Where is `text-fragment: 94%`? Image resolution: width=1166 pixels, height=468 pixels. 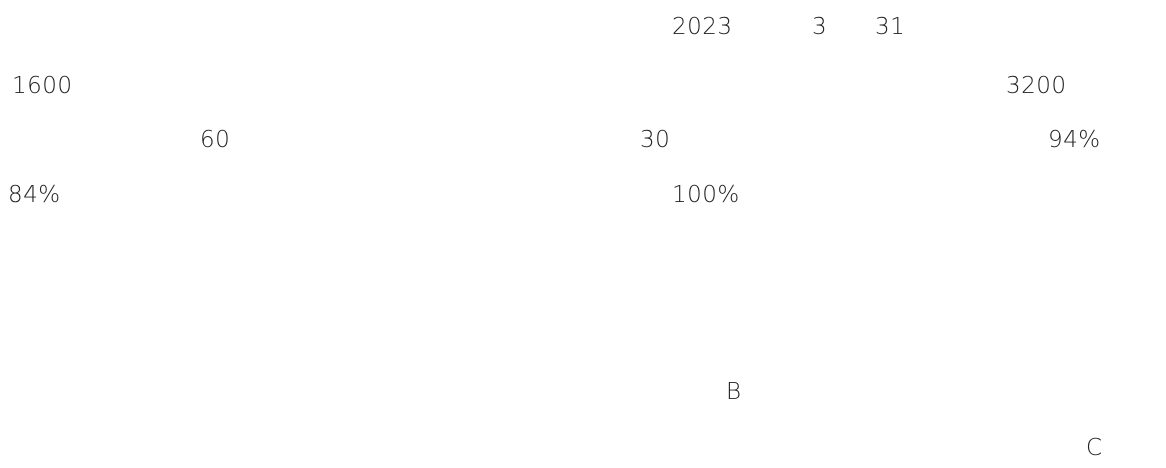
text-fragment: 94% is located at coordinates (1074, 140).